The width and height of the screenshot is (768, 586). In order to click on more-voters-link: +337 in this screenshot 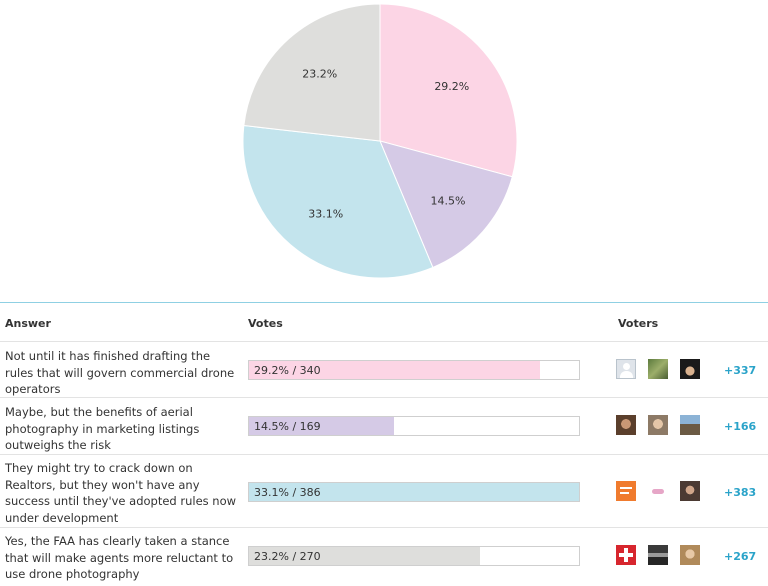, I will do `click(740, 370)`.